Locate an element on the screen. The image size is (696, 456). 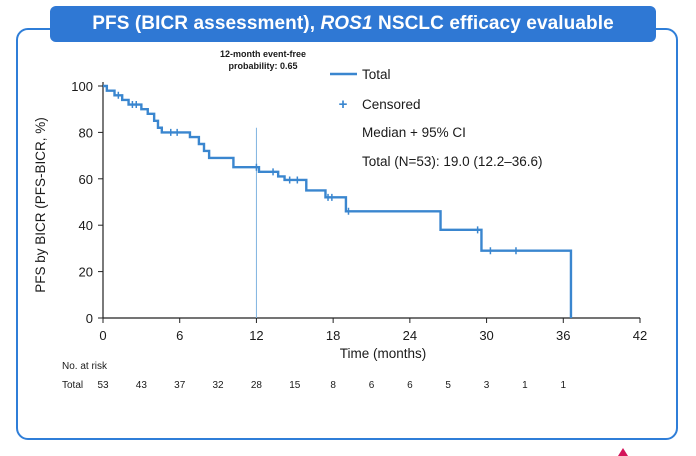
y-tick-label: 20 is located at coordinates (86, 272).